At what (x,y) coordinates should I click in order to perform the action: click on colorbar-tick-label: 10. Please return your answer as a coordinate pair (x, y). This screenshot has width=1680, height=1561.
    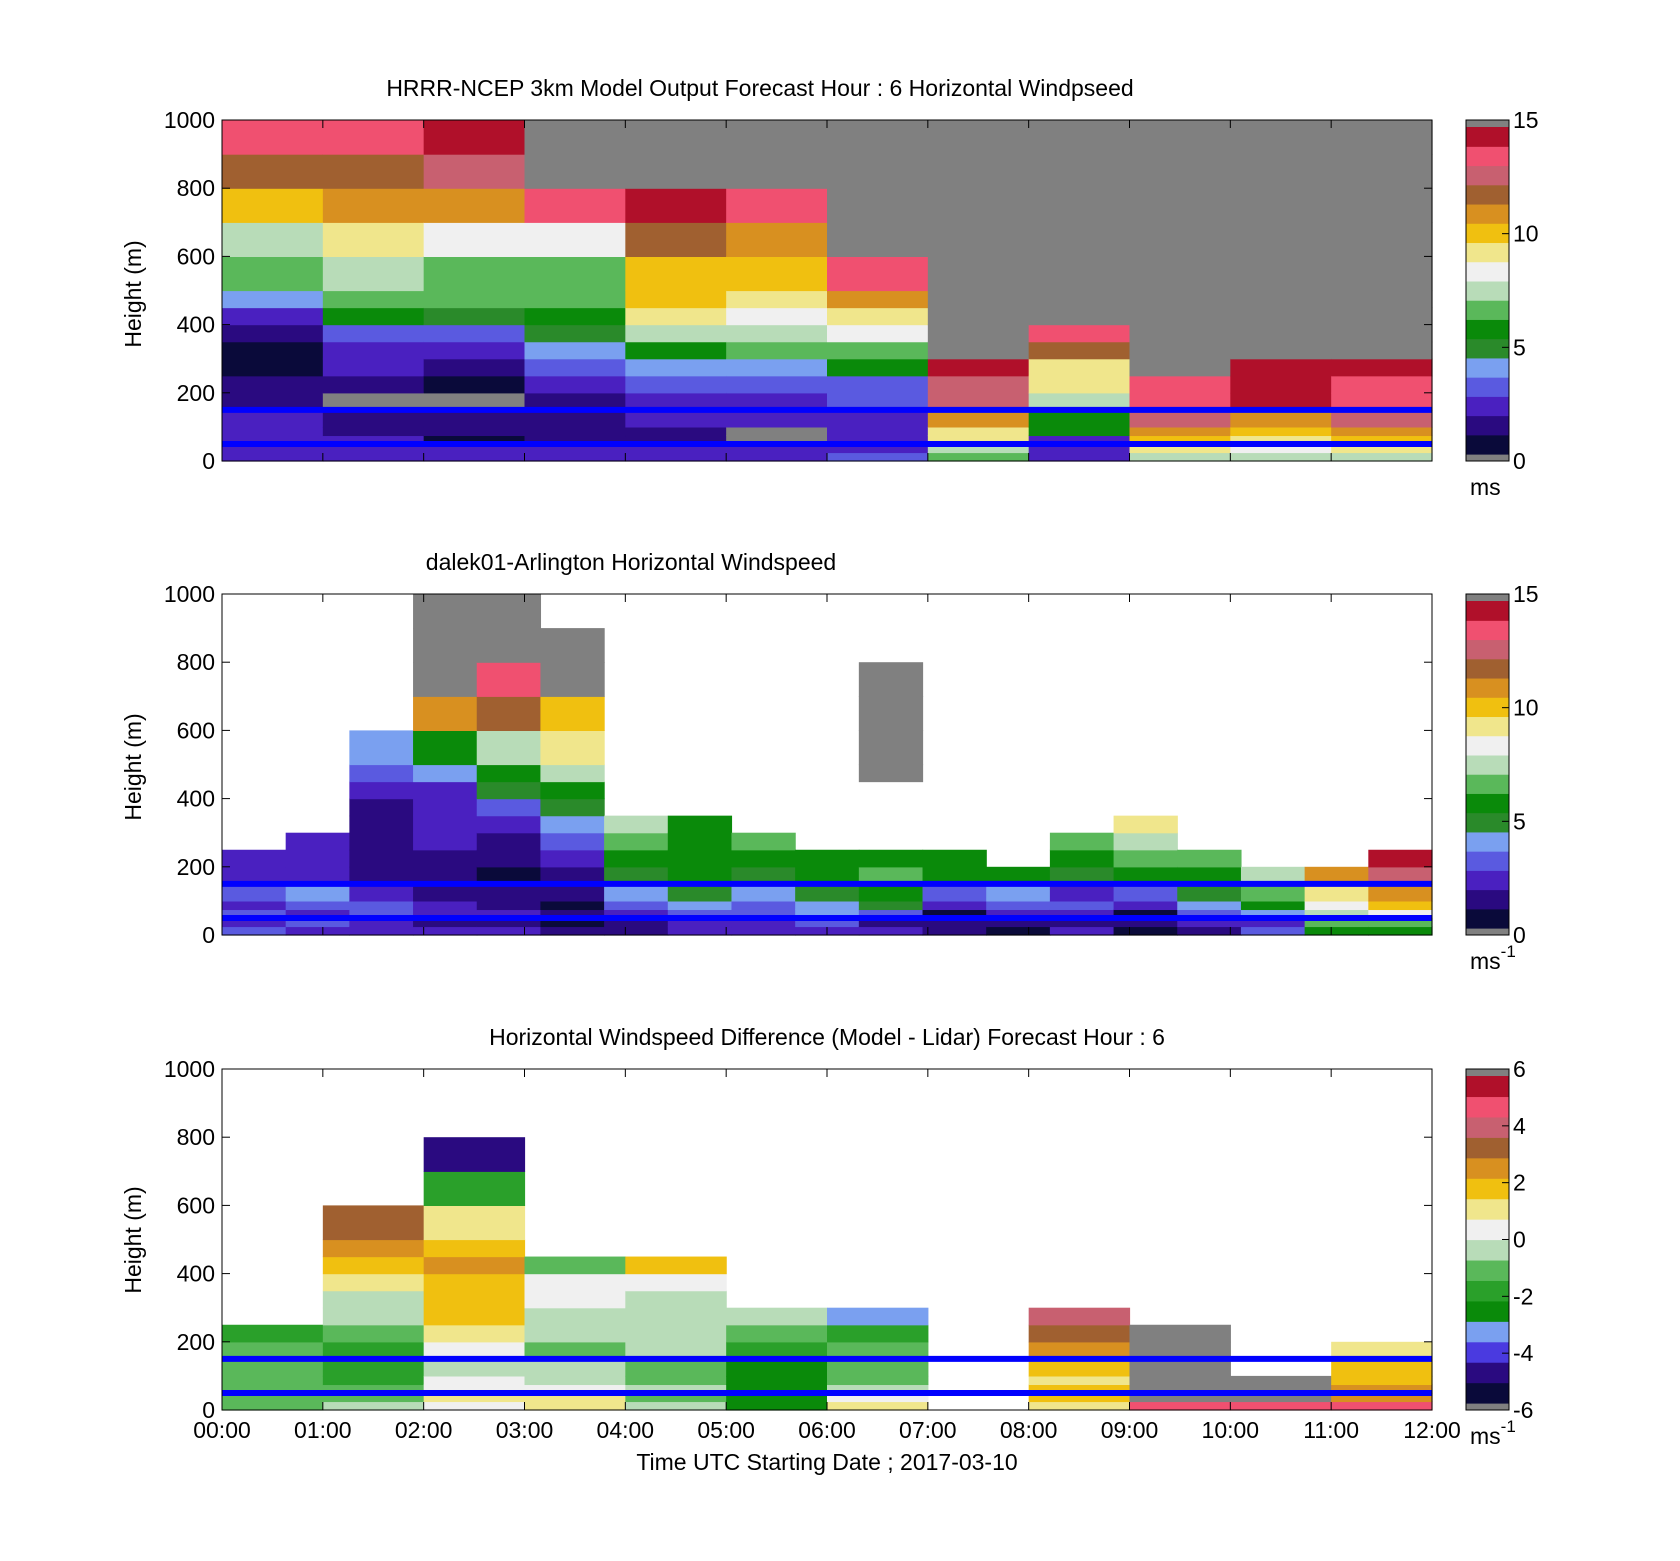
    Looking at the image, I should click on (1526, 708).